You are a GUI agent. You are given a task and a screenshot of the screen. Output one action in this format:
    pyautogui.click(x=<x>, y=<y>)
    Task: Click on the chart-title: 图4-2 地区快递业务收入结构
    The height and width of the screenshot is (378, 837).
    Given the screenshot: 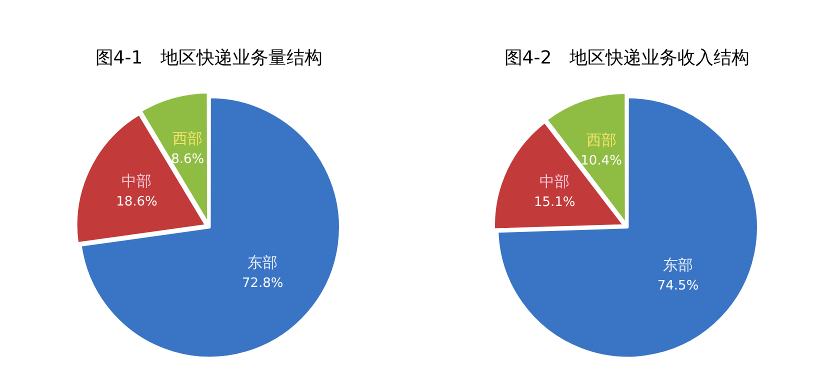 What is the action you would take?
    pyautogui.click(x=627, y=57)
    